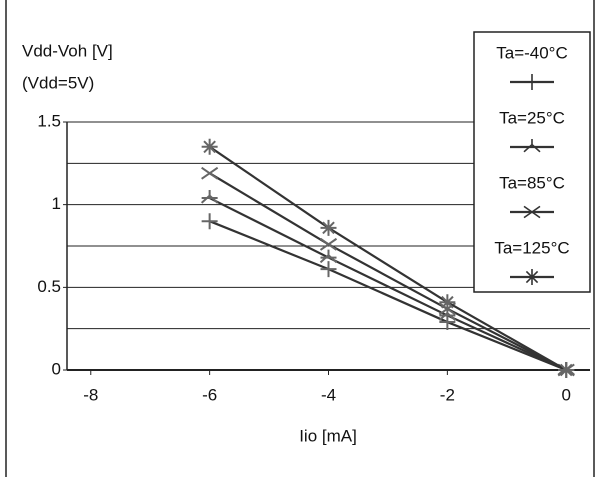 This screenshot has width=601, height=482. I want to click on x-tick-label: -2, so click(447, 394).